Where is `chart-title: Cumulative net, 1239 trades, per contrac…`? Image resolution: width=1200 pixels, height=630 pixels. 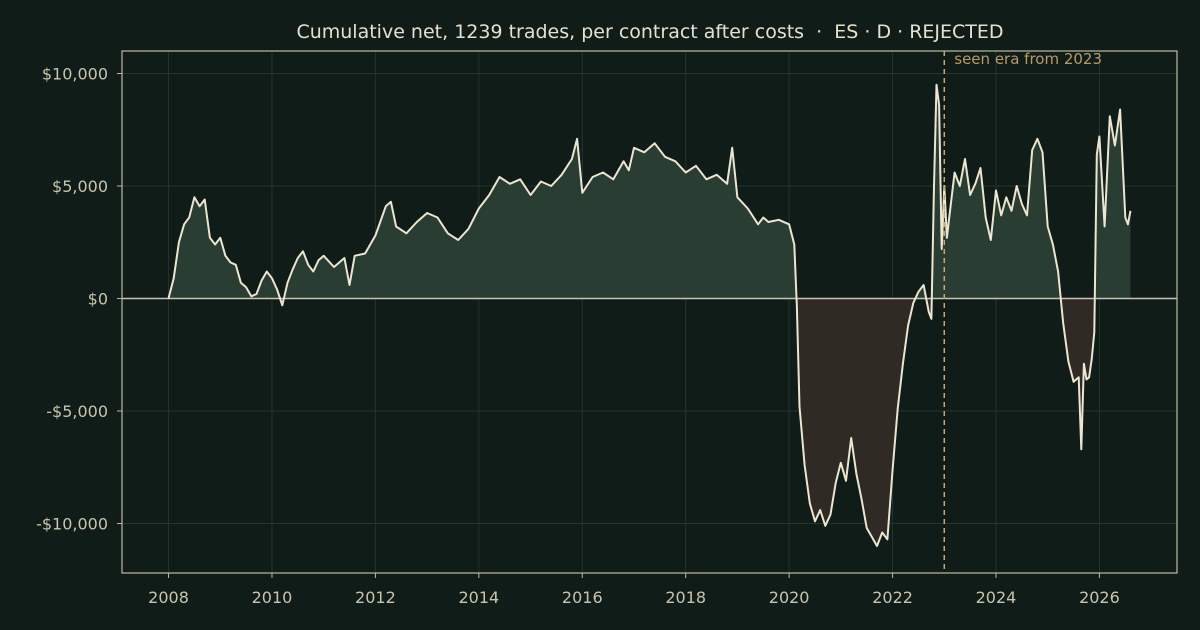 chart-title: Cumulative net, 1239 trades, per contrac… is located at coordinates (649, 32).